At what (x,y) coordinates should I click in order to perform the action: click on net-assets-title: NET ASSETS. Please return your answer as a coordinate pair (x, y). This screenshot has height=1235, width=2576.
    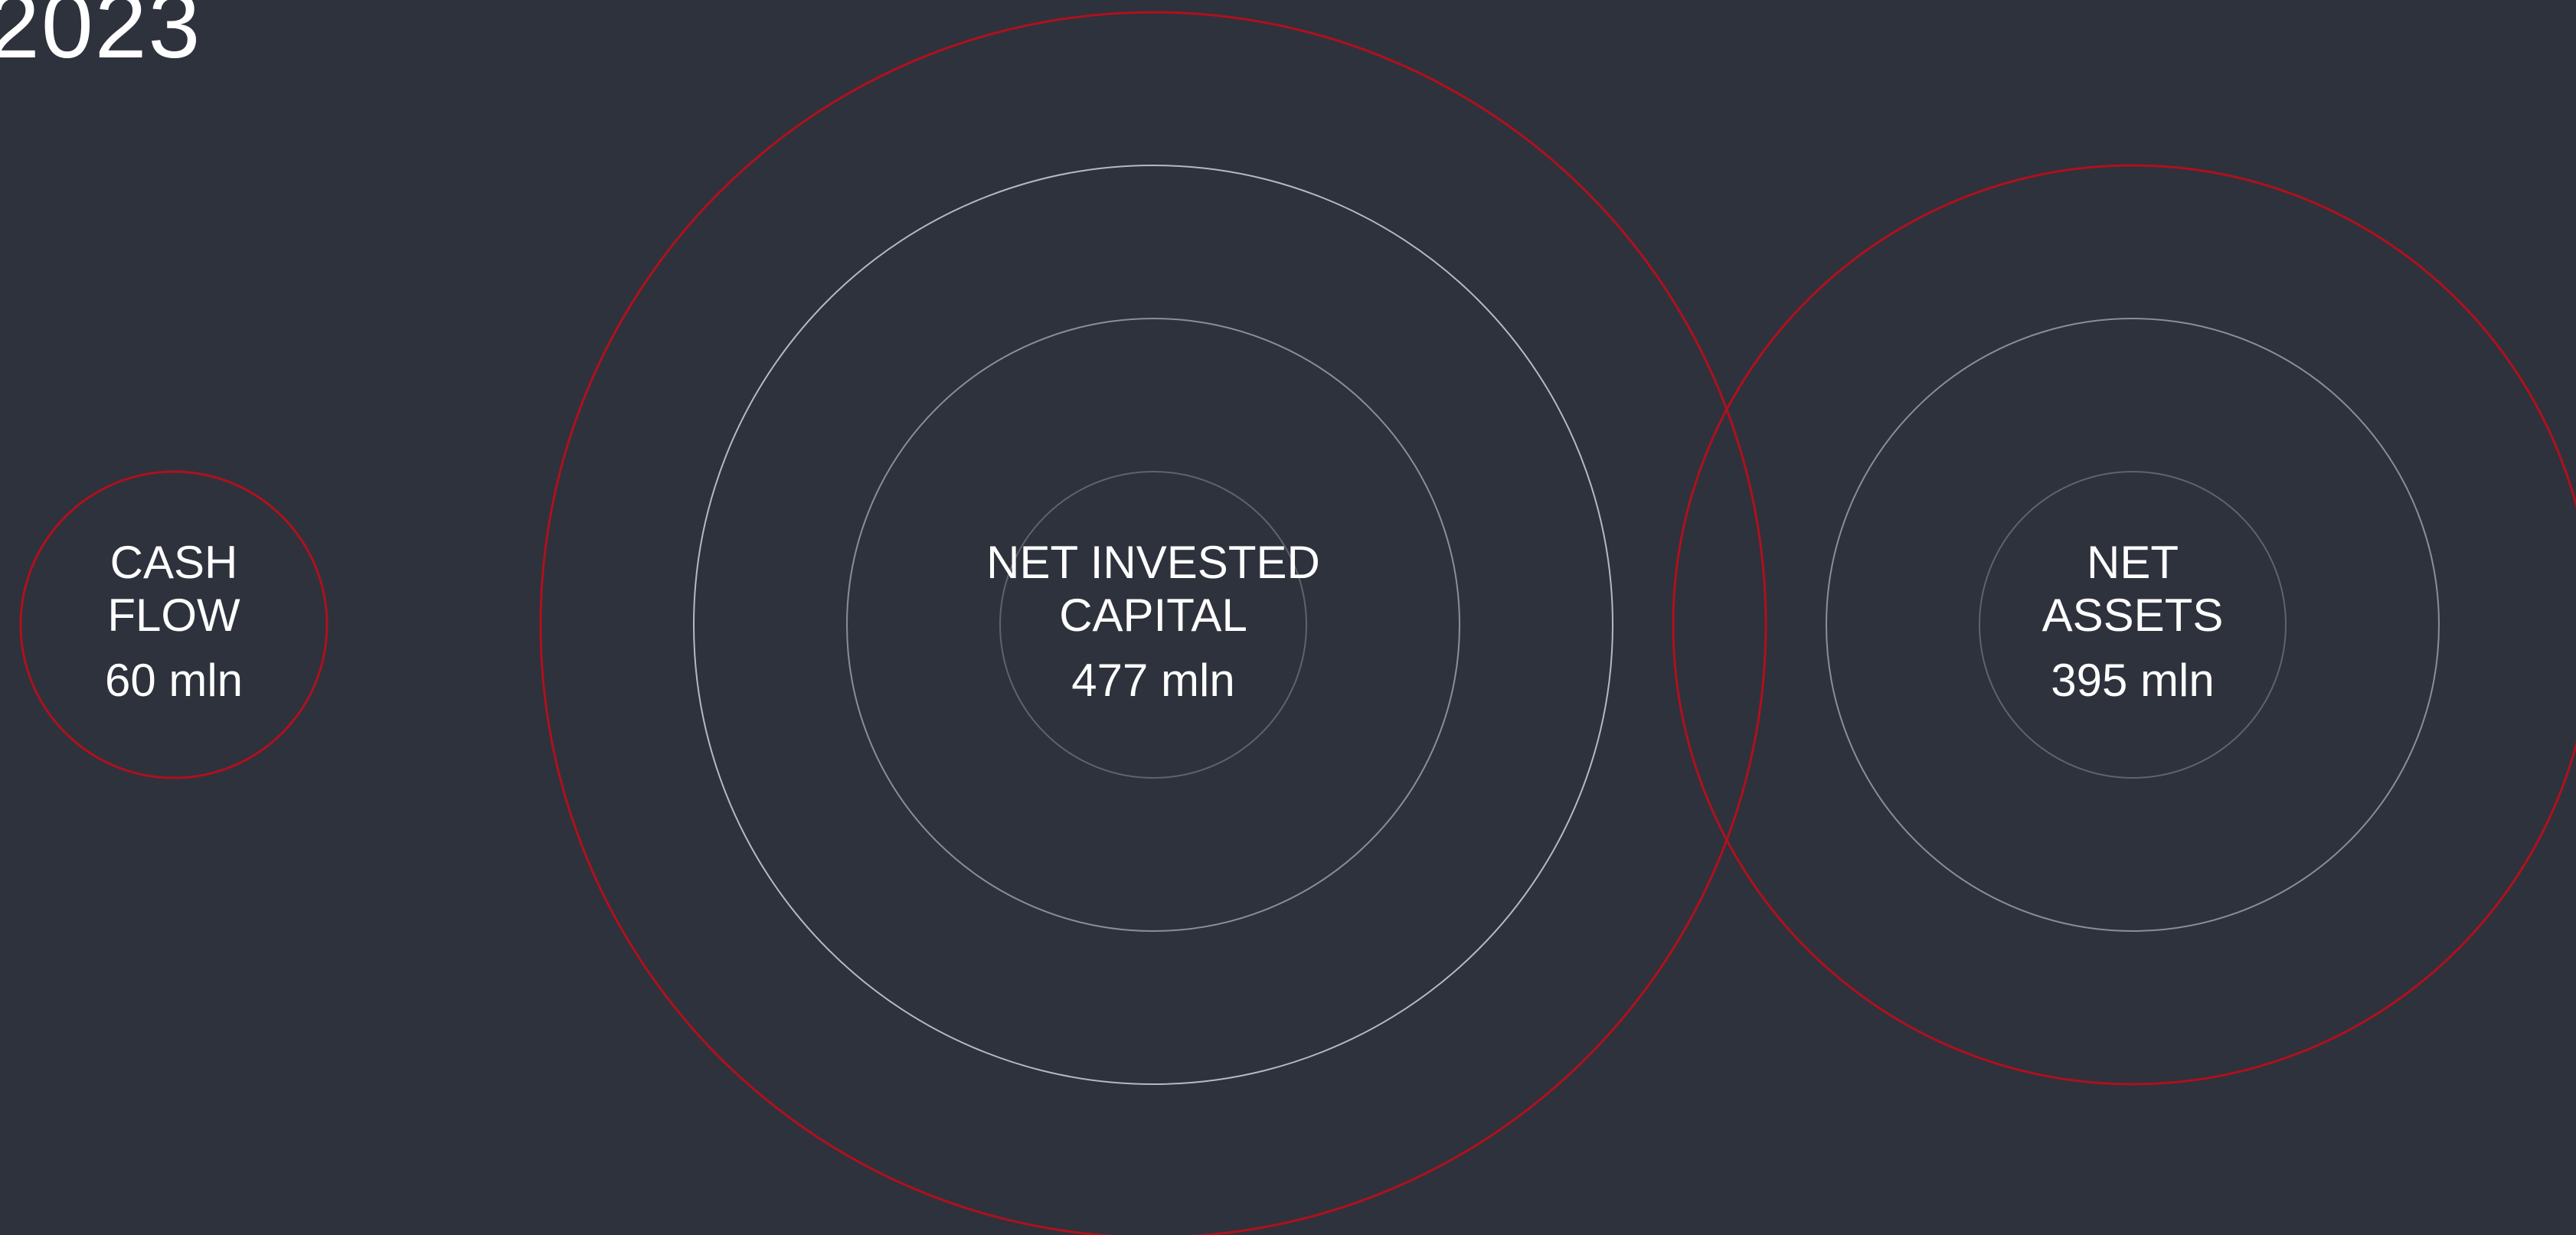
    Looking at the image, I should click on (2133, 589).